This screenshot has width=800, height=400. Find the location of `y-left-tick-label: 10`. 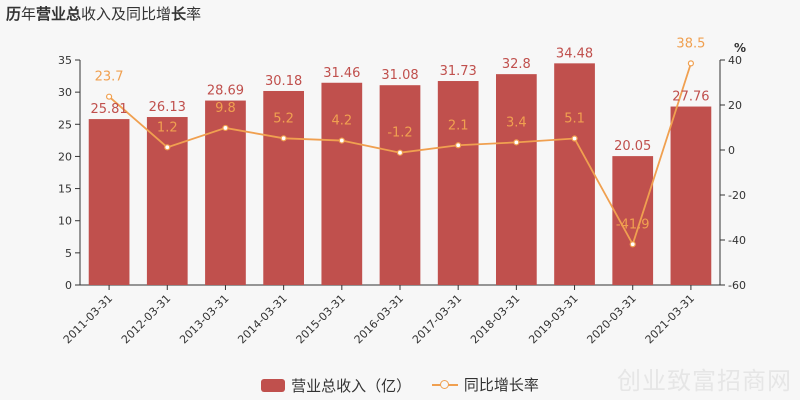

y-left-tick-label: 10 is located at coordinates (65, 221).